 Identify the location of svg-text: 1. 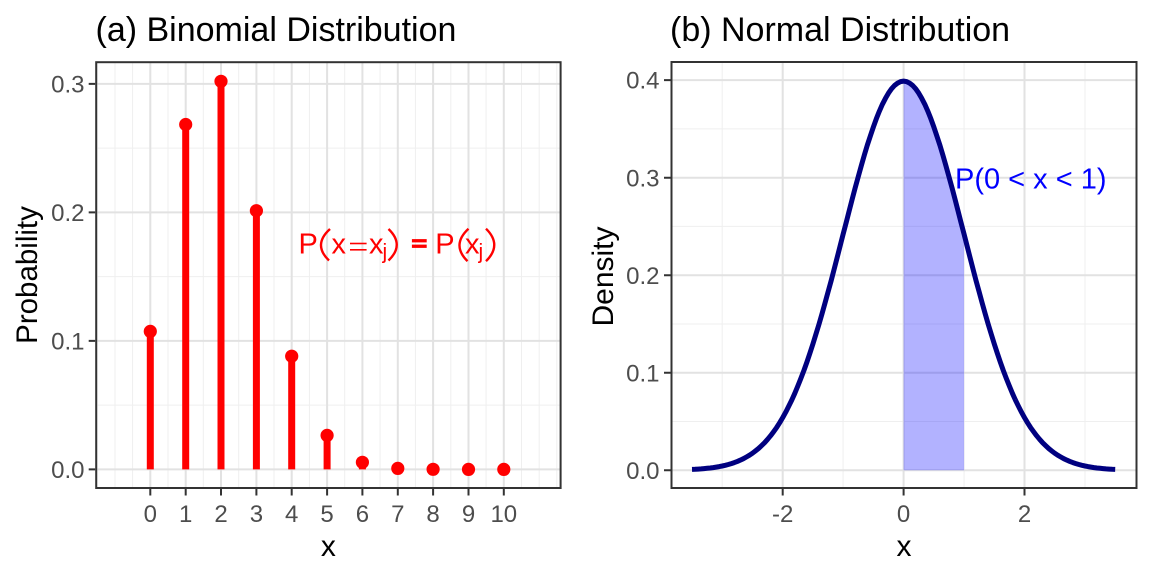
(185, 514).